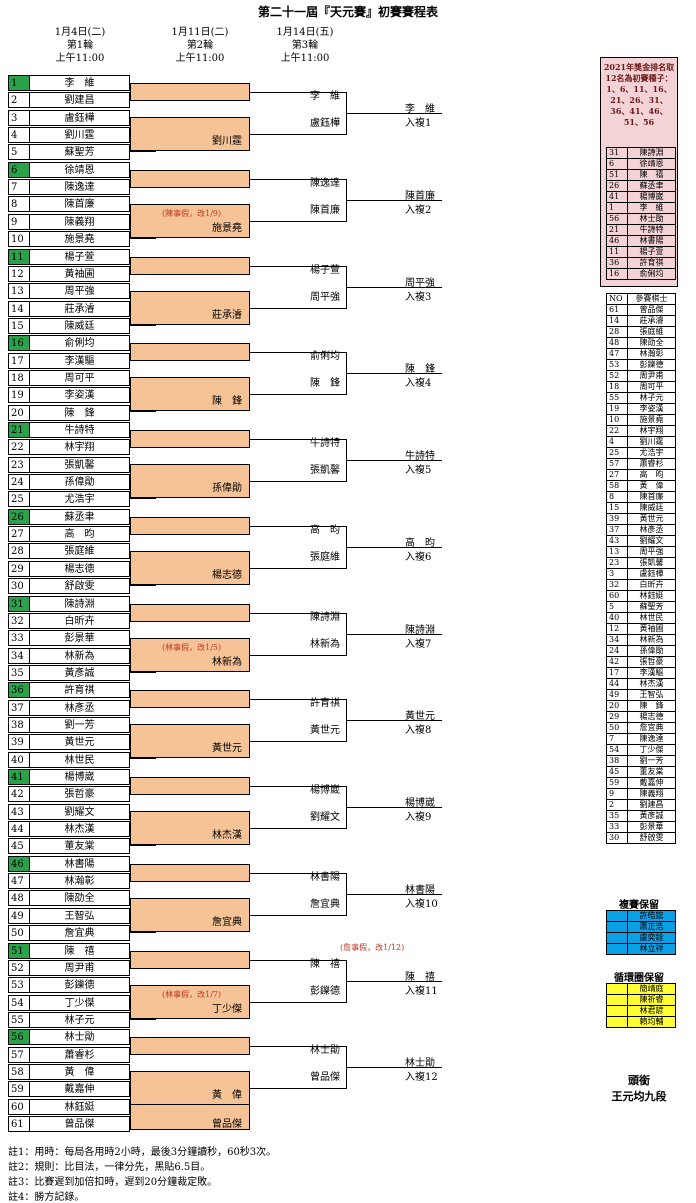 This screenshot has width=696, height=1203. Describe the element at coordinates (641, 949) in the screenshot. I see `reserve_fu-row: 林立祥` at that location.